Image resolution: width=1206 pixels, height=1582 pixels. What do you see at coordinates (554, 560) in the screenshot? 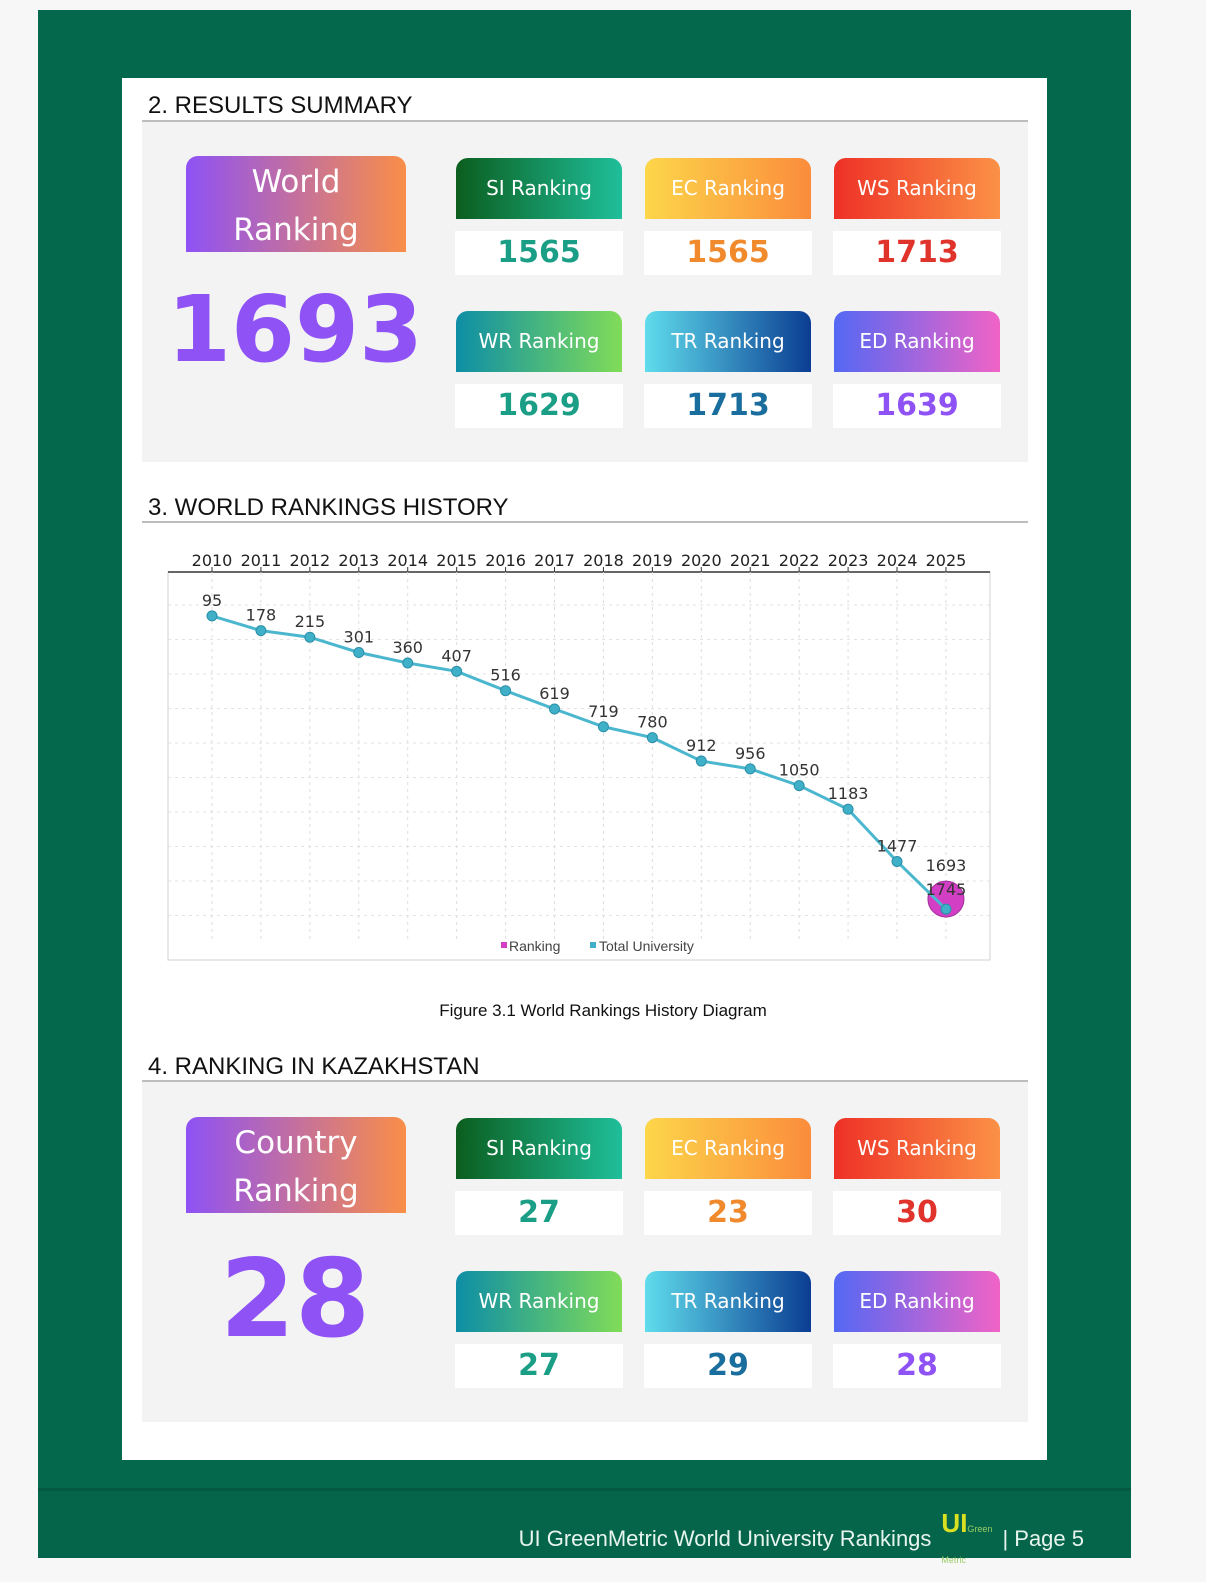
I see `x-tick-label: 2017` at bounding box center [554, 560].